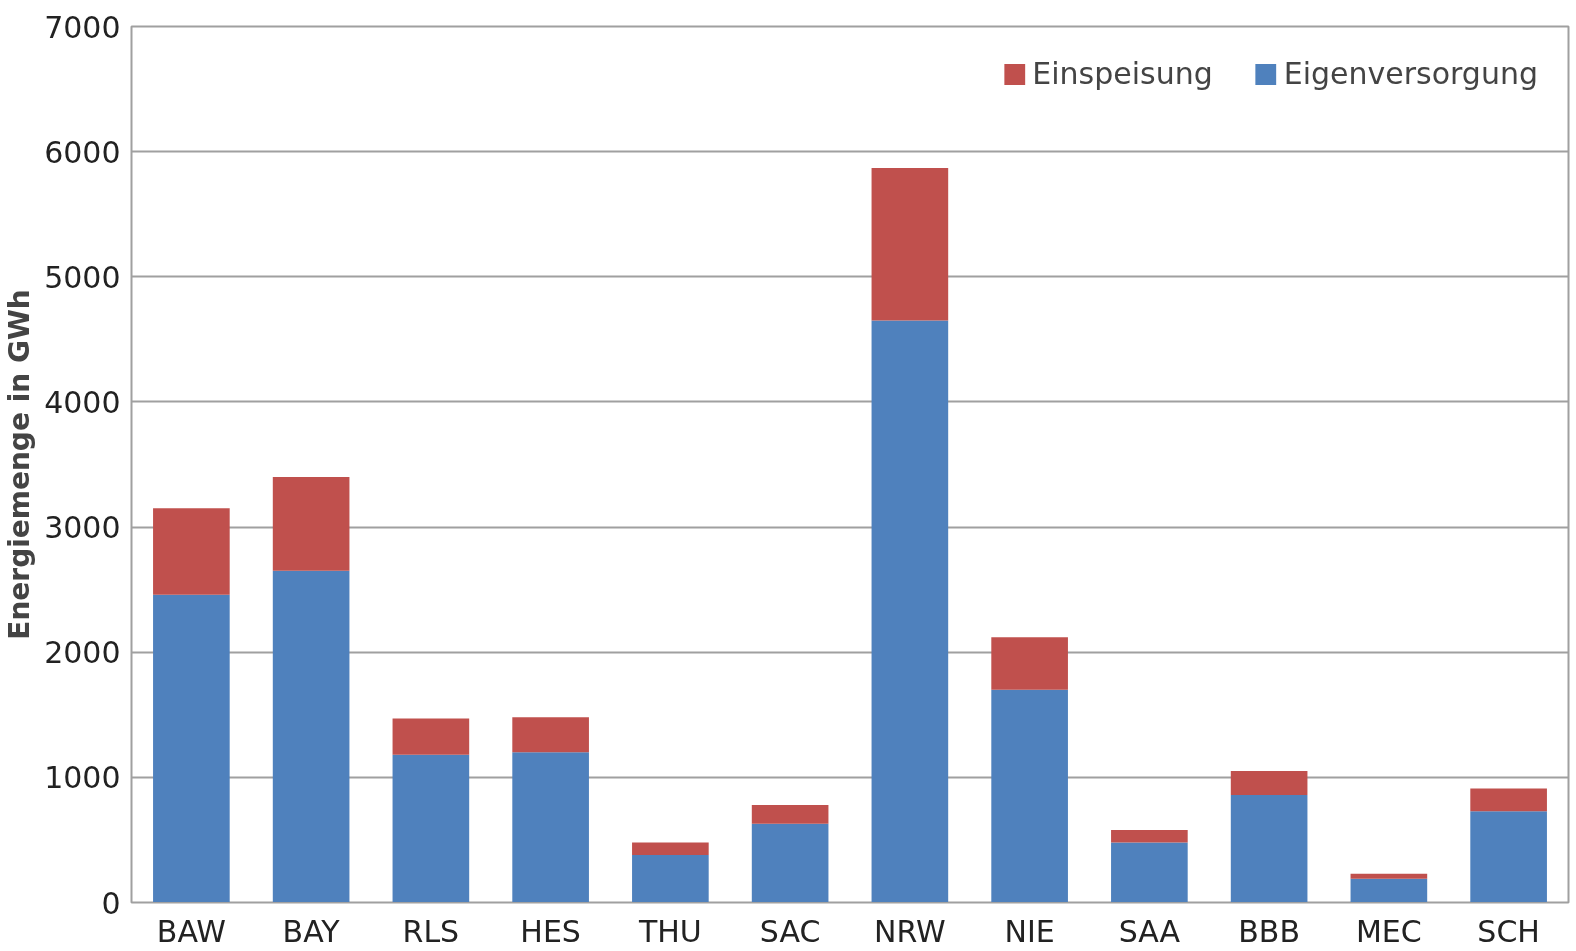 The width and height of the screenshot is (1576, 951). I want to click on y-tick-label: 3000, so click(82, 528).